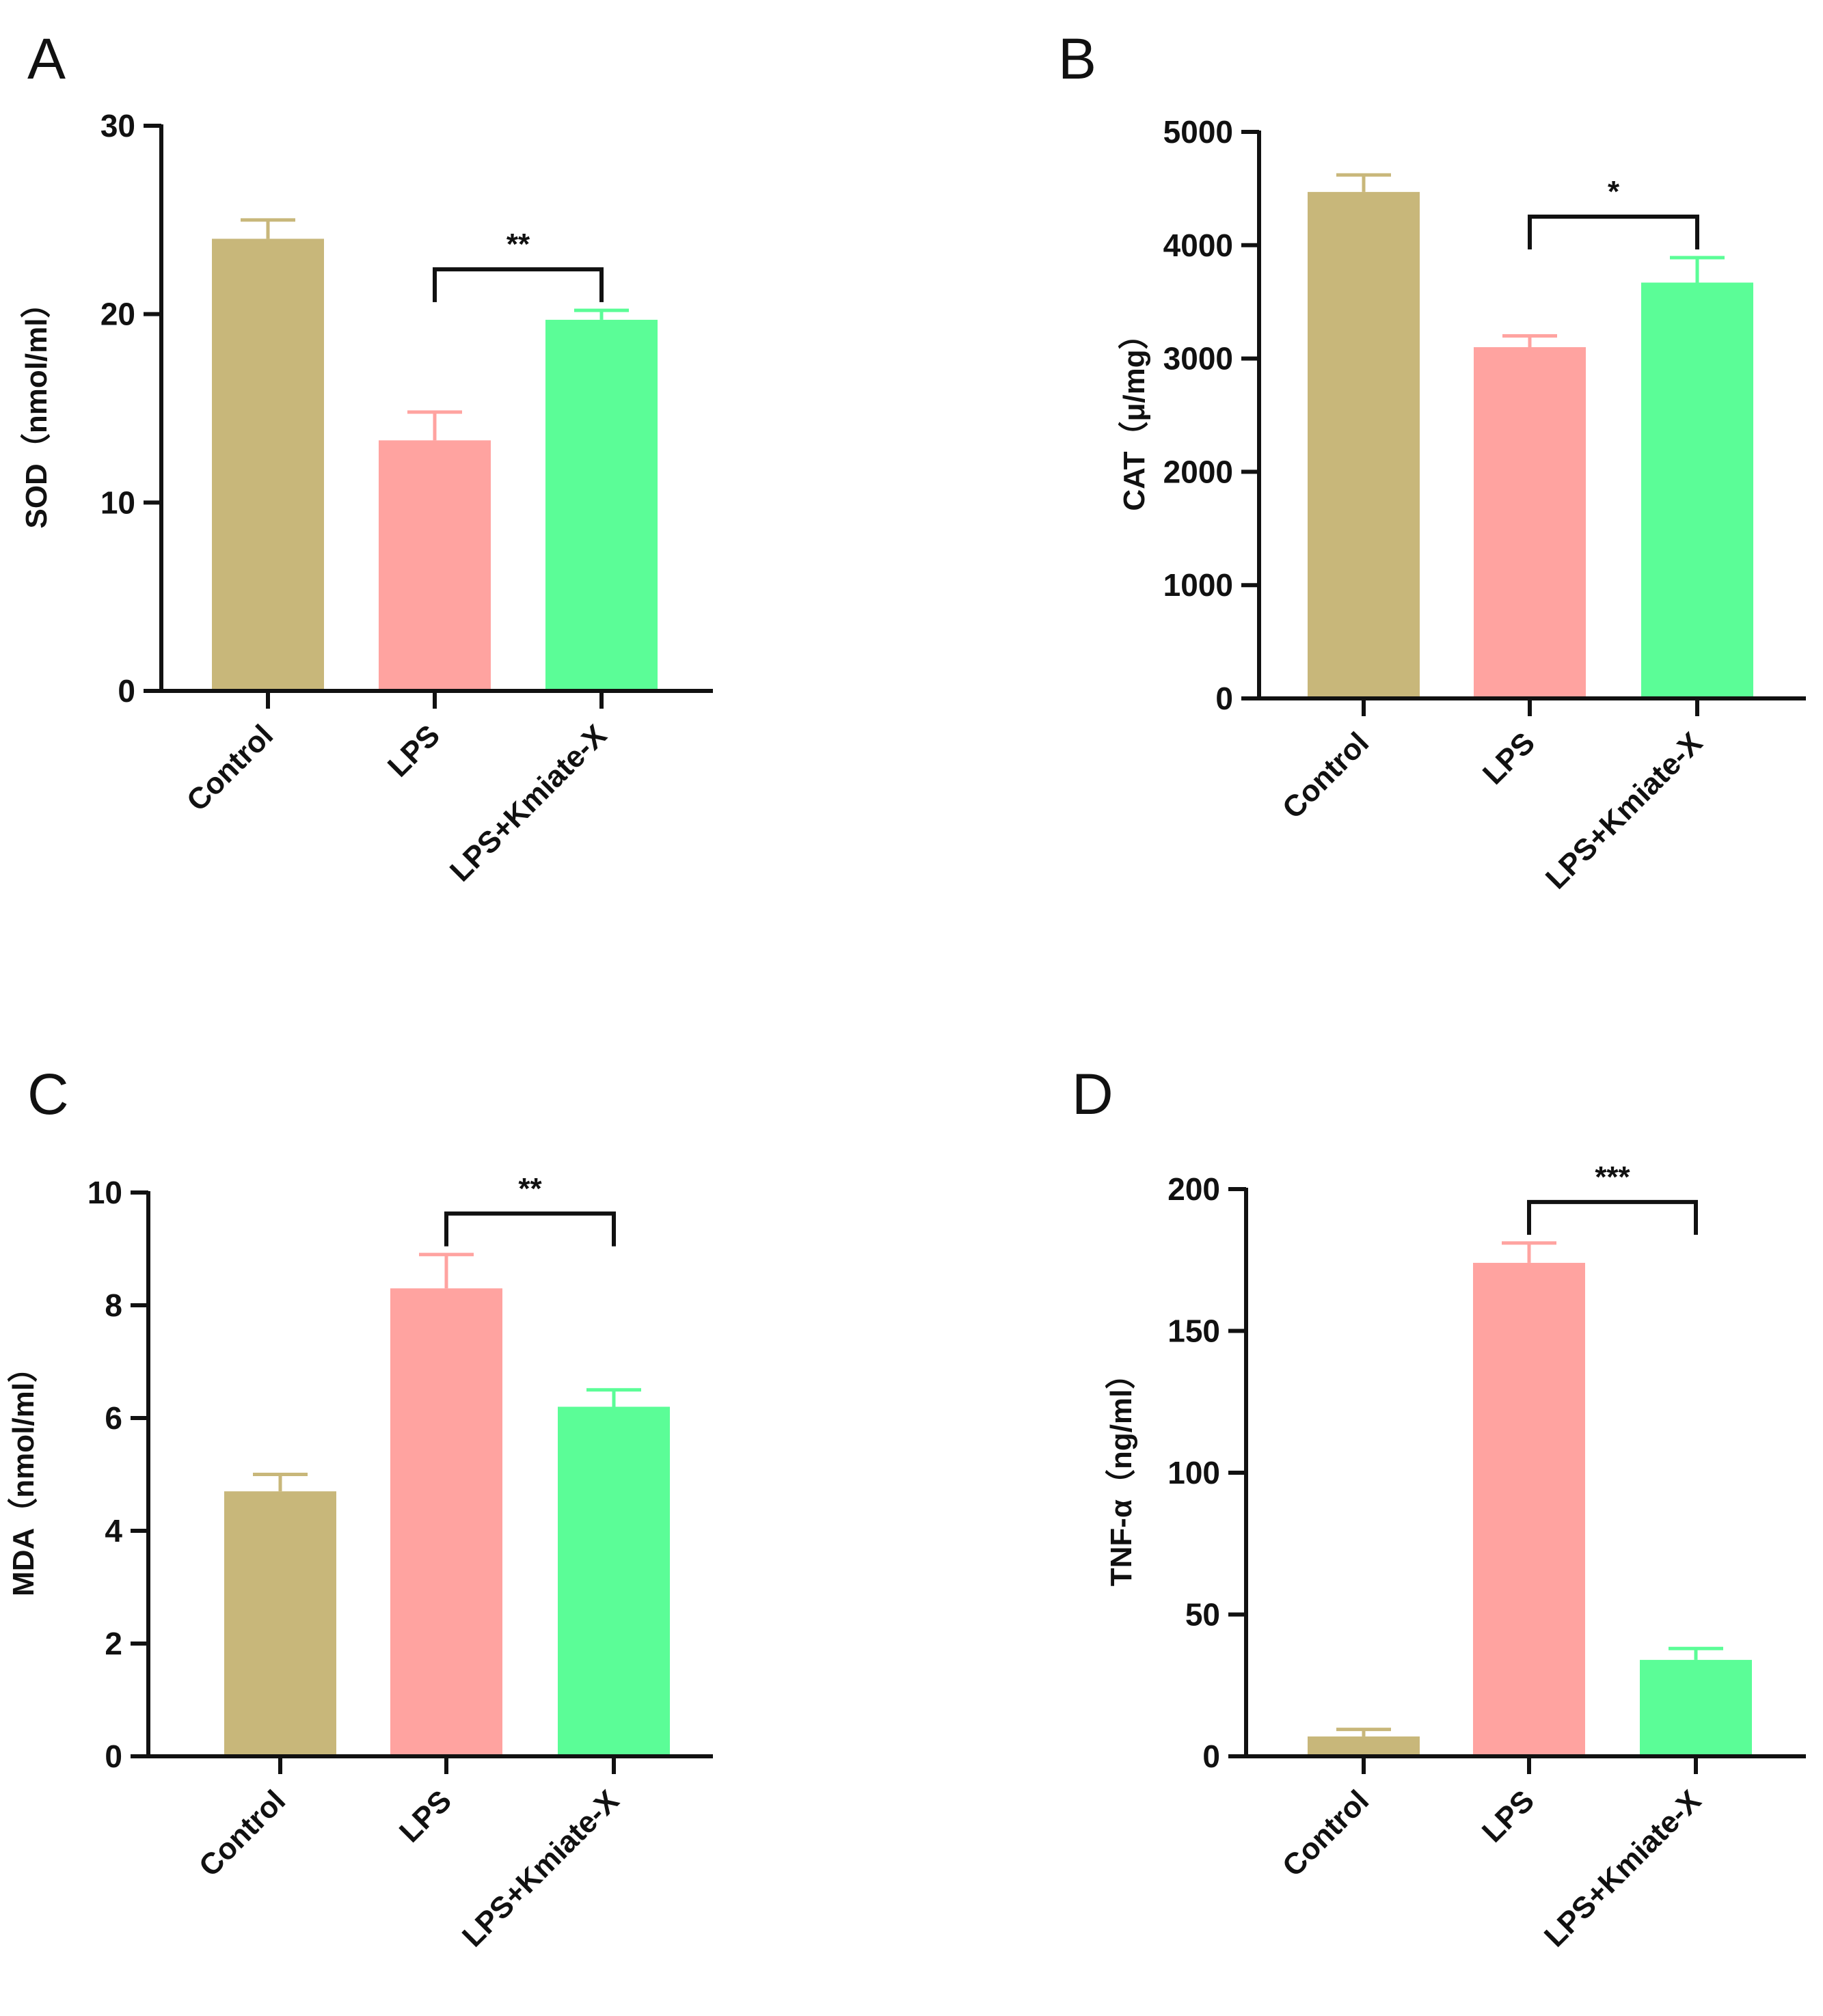  I want to click on y-tick-label: 4000, so click(1198, 245).